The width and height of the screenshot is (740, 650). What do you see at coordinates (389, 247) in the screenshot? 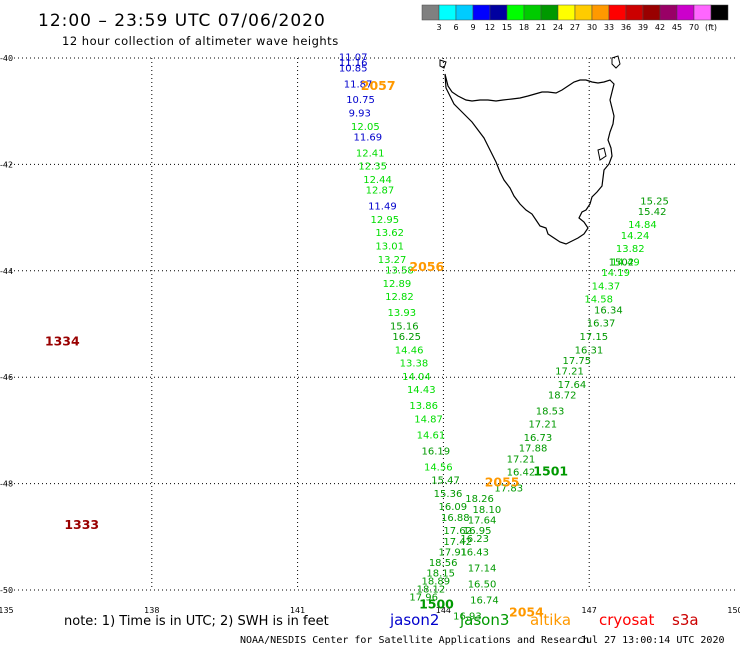
I see `wave-height-label: 13.01` at bounding box center [389, 247].